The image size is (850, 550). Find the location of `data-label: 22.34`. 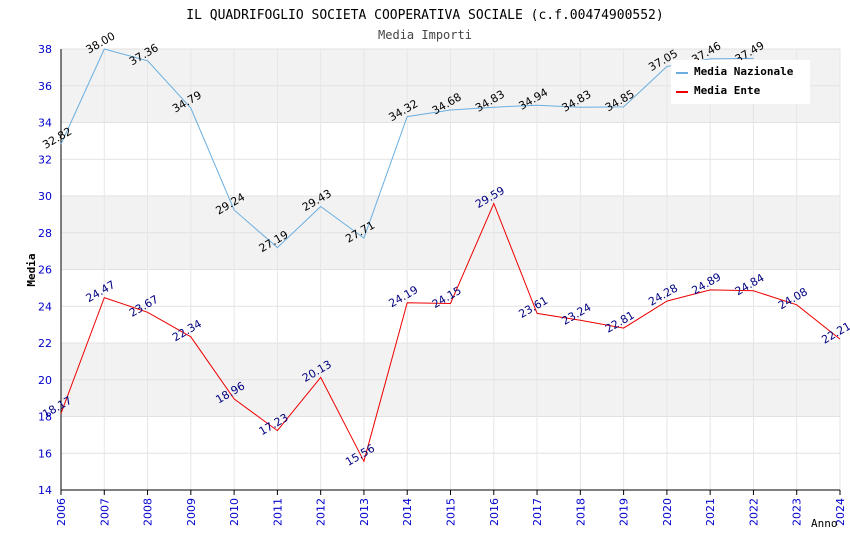

data-label: 22.34 is located at coordinates (187, 330).